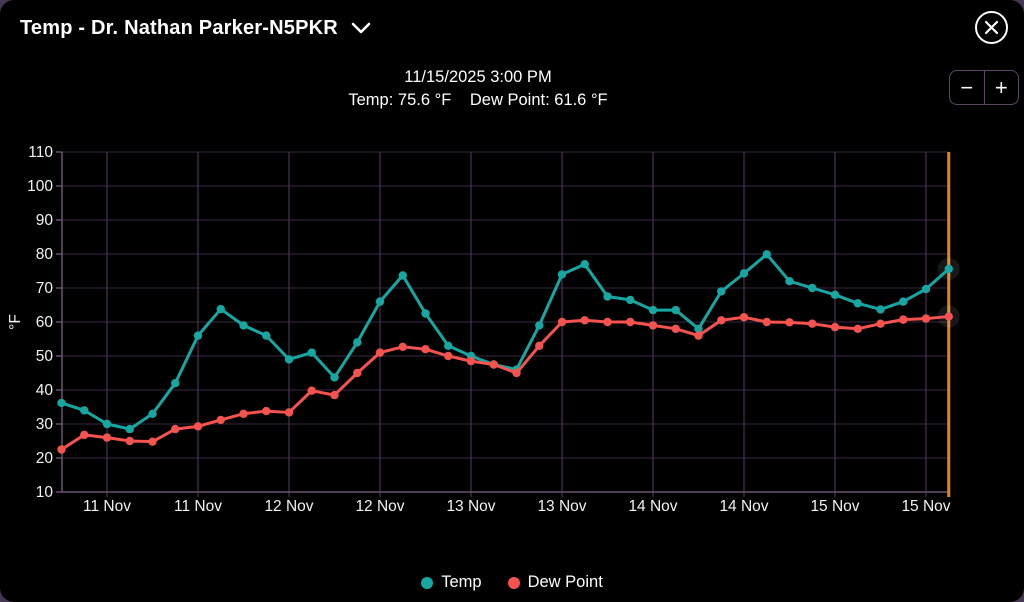 This screenshot has height=602, width=1024. I want to click on zoom-in-button: +, so click(1002, 87).